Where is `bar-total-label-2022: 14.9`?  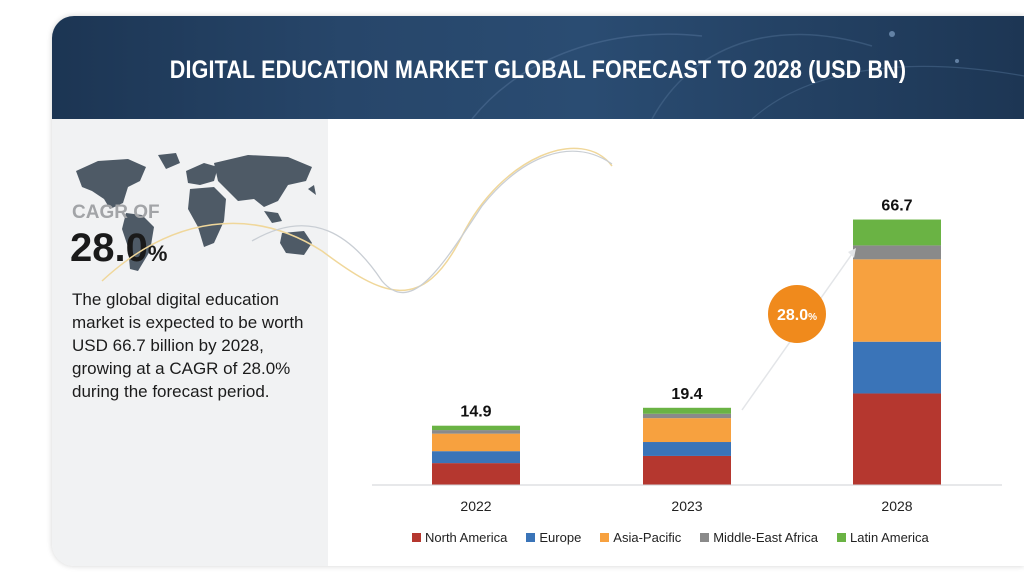
bar-total-label-2022: 14.9 is located at coordinates (475, 412).